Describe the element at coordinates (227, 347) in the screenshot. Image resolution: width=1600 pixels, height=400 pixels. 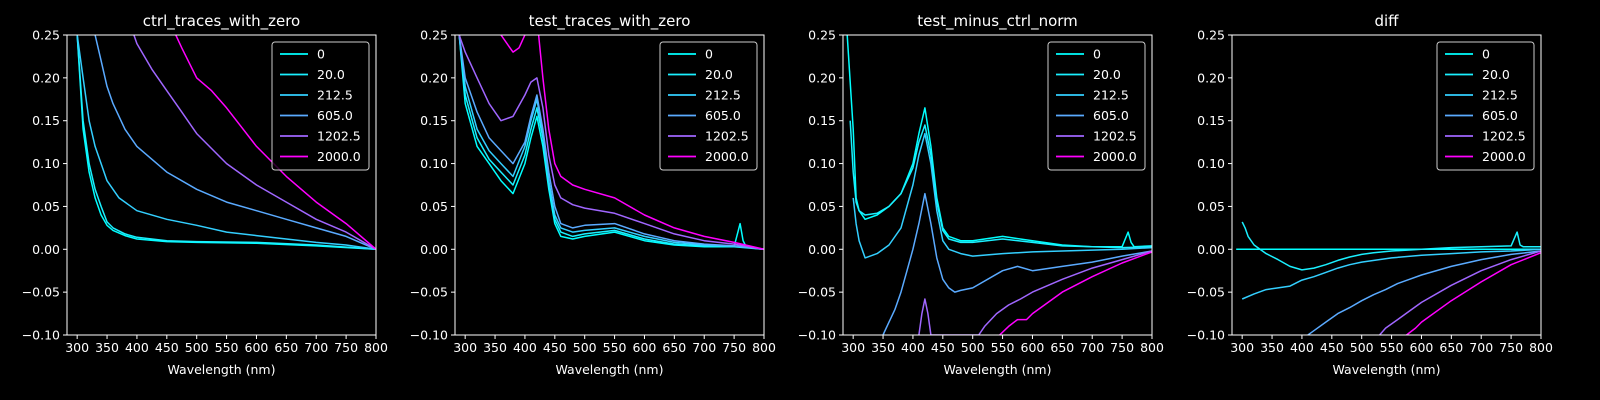
I see `x-tick-label: 550` at that location.